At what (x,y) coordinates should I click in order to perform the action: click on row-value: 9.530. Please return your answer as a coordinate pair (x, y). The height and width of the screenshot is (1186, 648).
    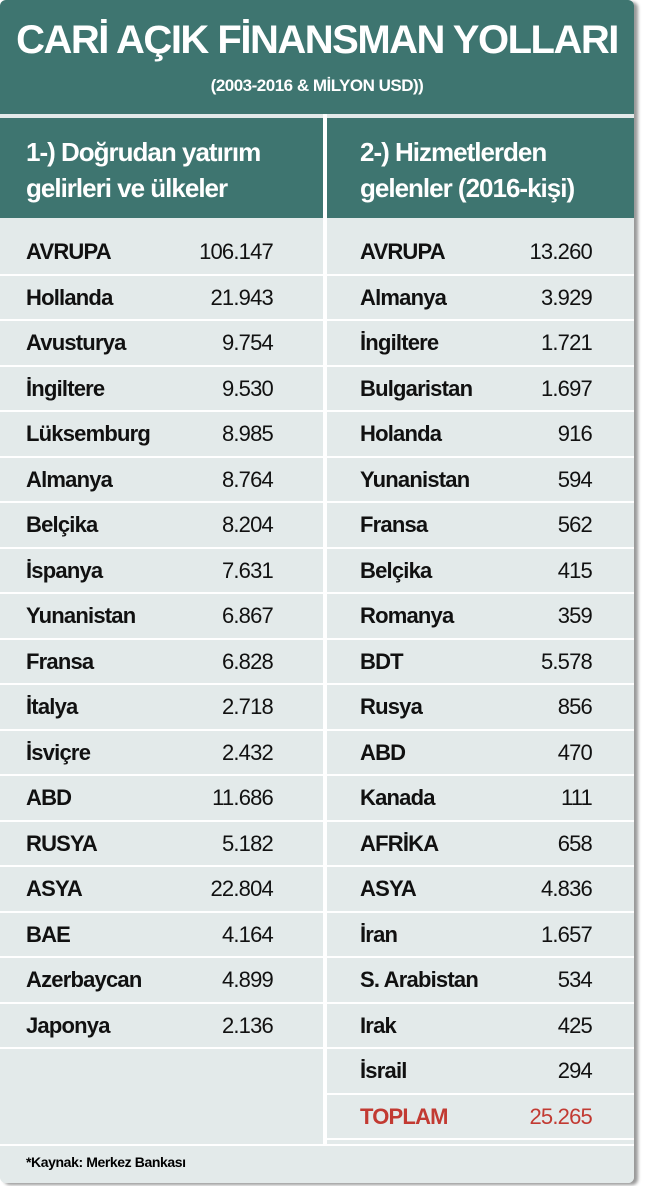
    Looking at the image, I should click on (247, 388).